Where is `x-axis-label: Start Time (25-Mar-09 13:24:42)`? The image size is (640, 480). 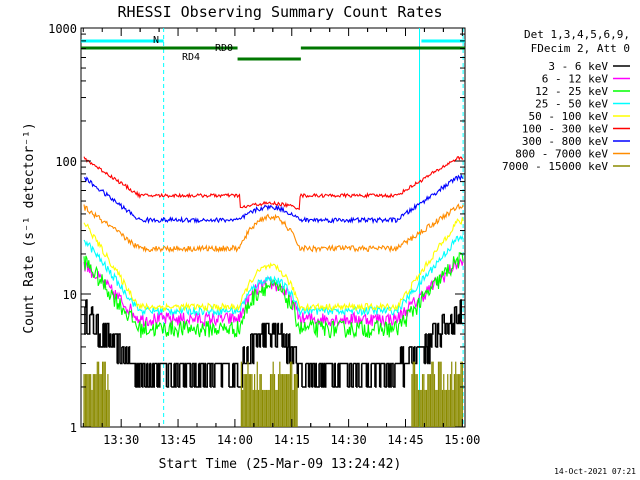 x-axis-label: Start Time (25-Mar-09 13:24:42) is located at coordinates (280, 464).